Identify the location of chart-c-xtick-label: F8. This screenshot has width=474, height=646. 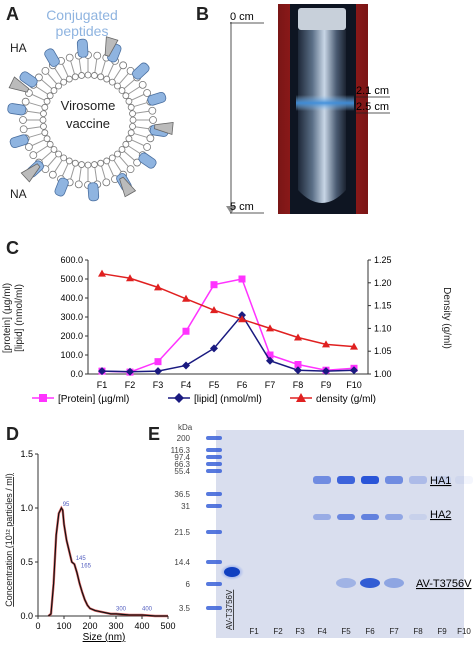
(298, 385).